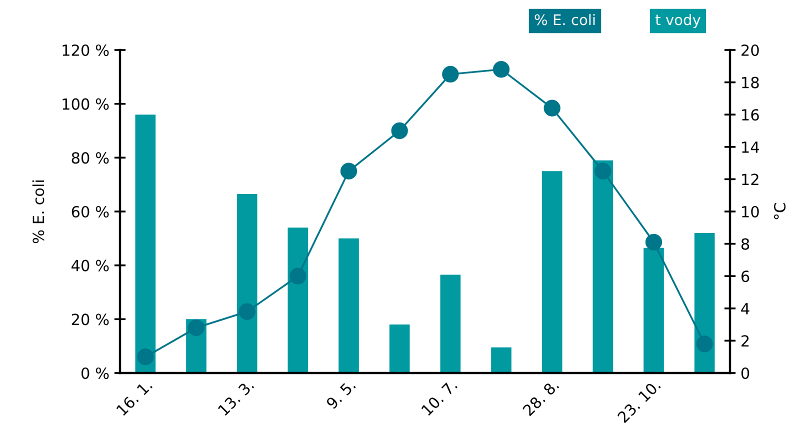 Image resolution: width=812 pixels, height=434 pixels. What do you see at coordinates (750, 115) in the screenshot?
I see `y2-tick-label: 16` at bounding box center [750, 115].